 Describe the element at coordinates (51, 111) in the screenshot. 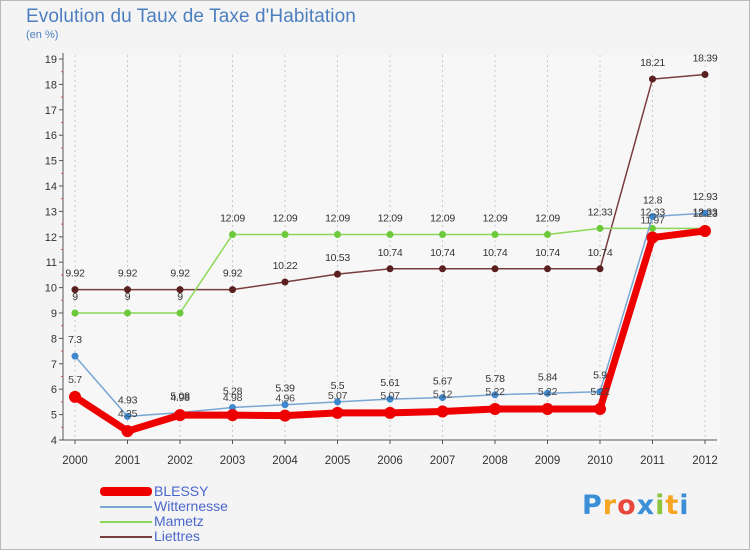

I see `y-tick-label: 17` at that location.